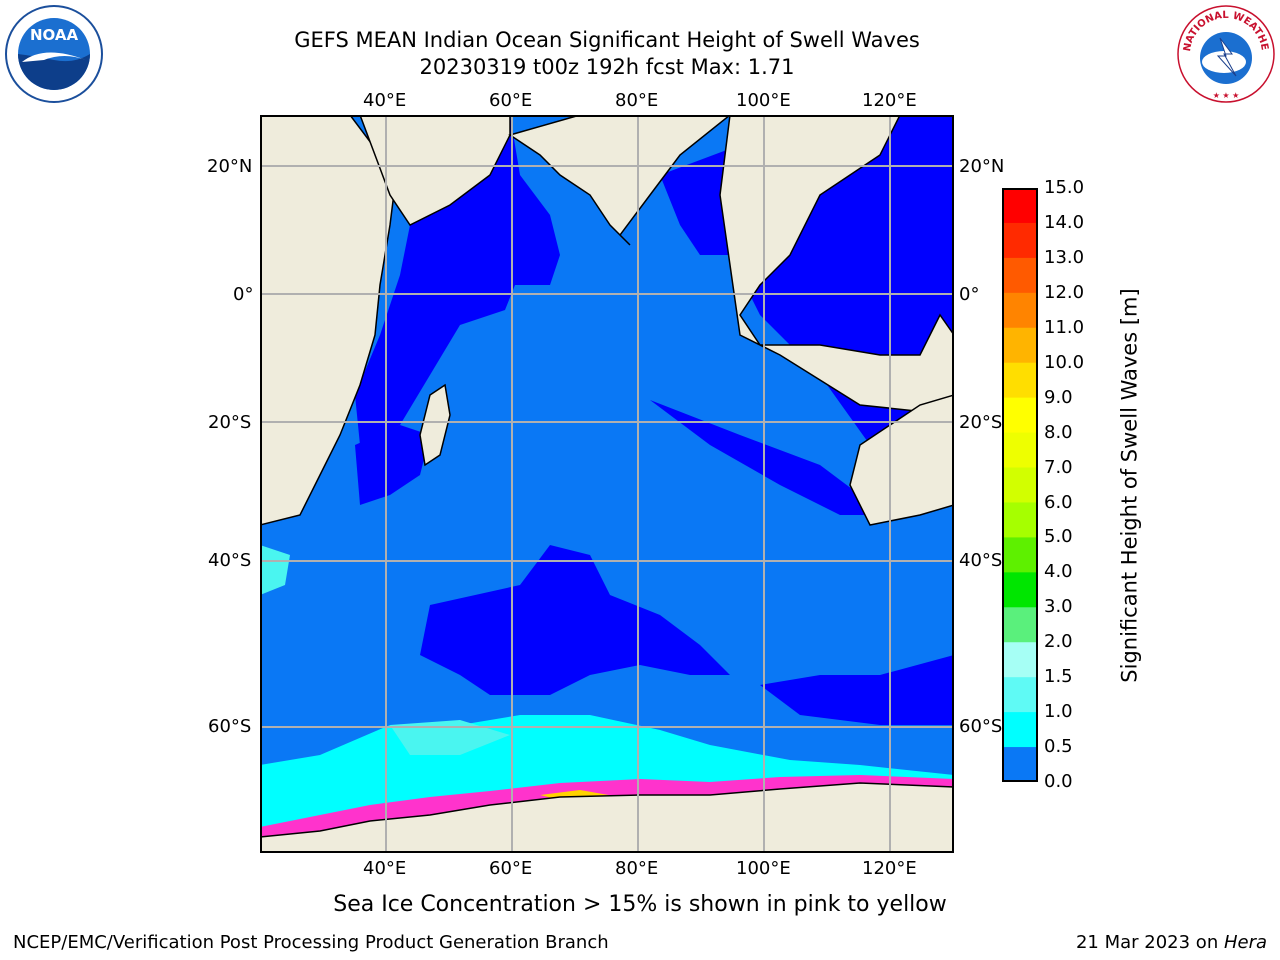  What do you see at coordinates (54, 35) in the screenshot?
I see `noaa-logo-text: NOAA` at bounding box center [54, 35].